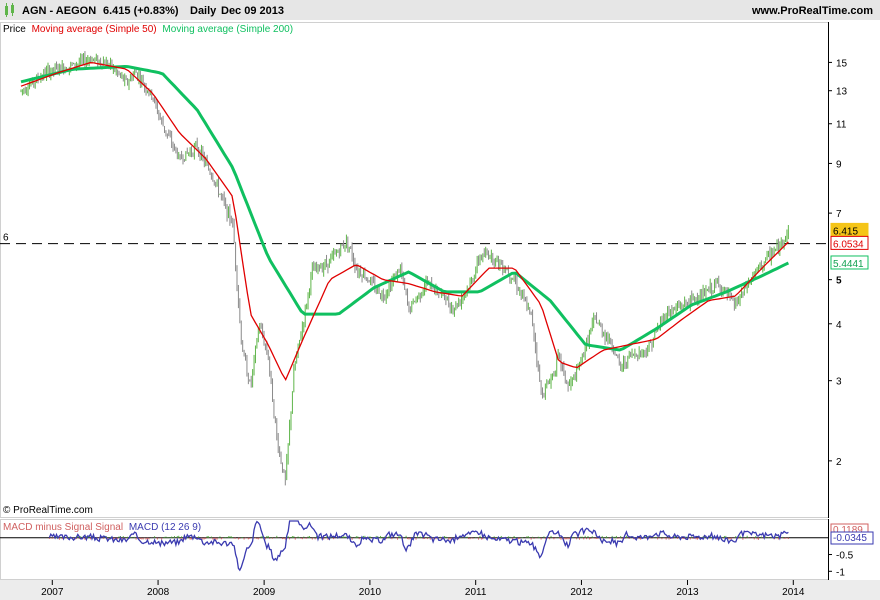 The height and width of the screenshot is (600, 880). I want to click on ma200-badge-text: 5.4441, so click(848, 264).